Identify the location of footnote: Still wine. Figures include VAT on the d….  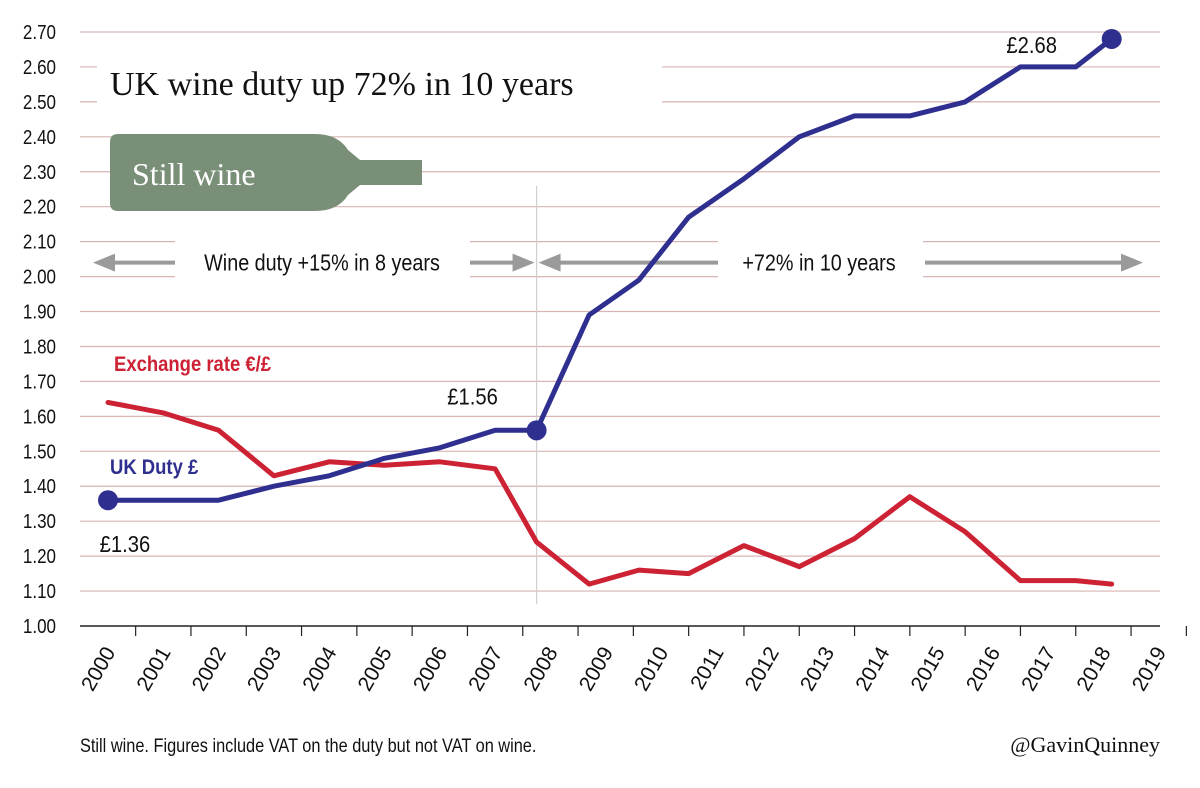
(308, 745).